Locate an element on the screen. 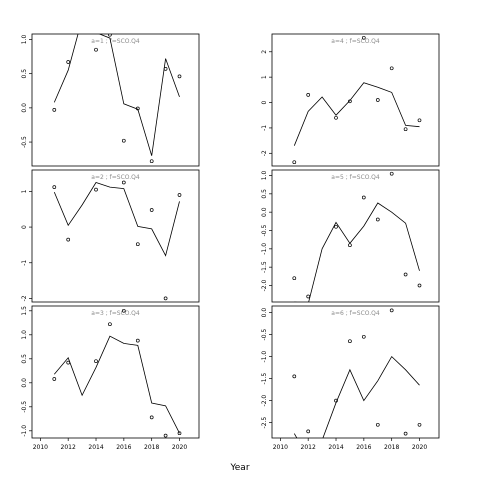 Image resolution: width=480 pixels, height=480 pixels. x-tick-label: 2010 is located at coordinates (40, 447).